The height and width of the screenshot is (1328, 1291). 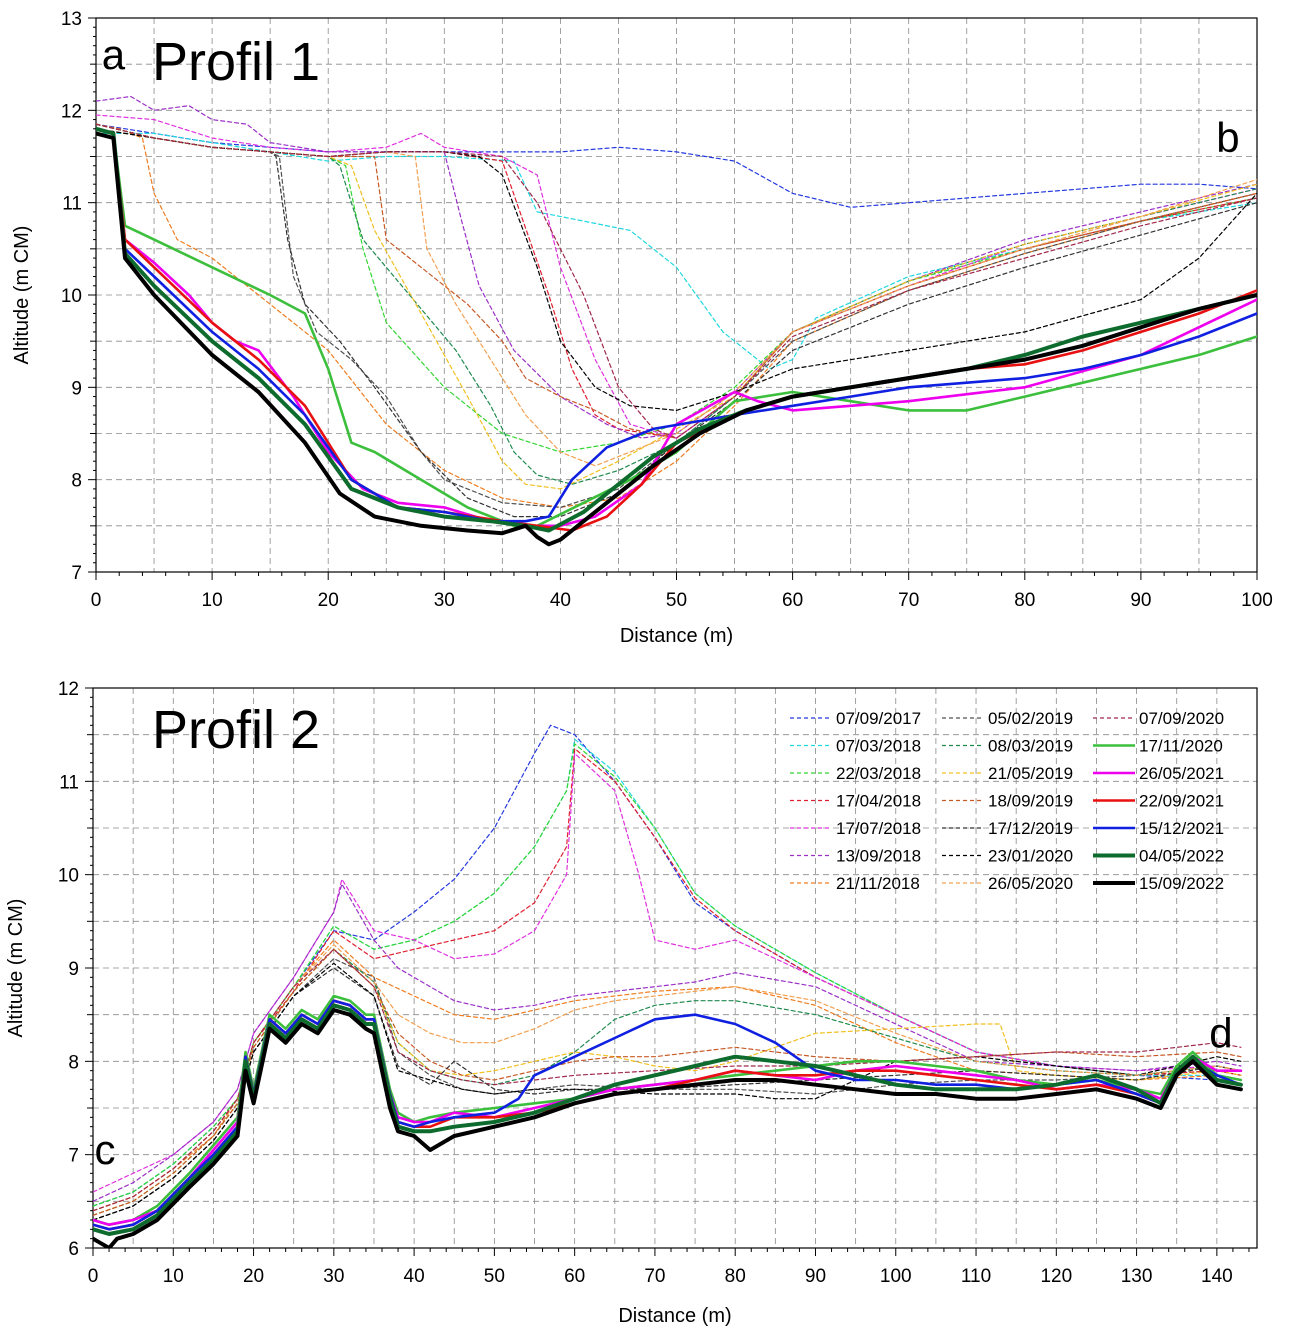 What do you see at coordinates (105, 1149) in the screenshot?
I see `corner-label: c` at bounding box center [105, 1149].